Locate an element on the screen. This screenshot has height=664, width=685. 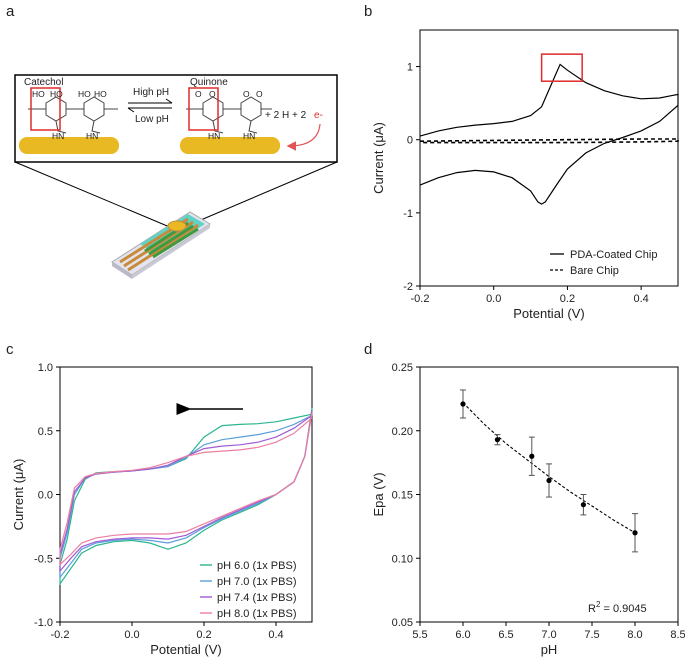
y-axis-label: Epa (V) is located at coordinates (378, 494).